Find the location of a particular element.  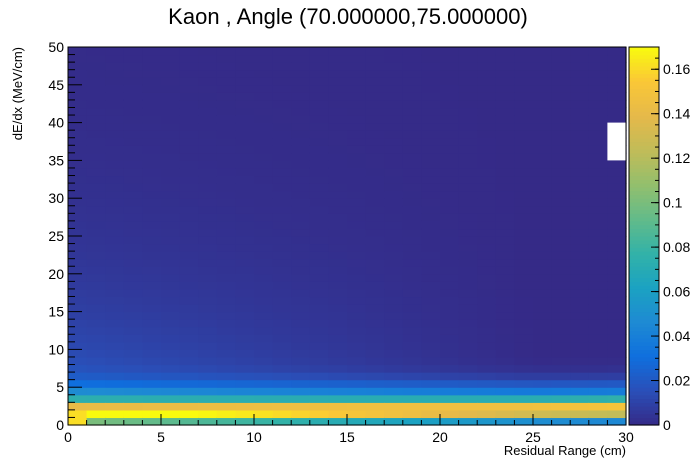

colorbar-tick-label: 0.1 is located at coordinates (673, 203).